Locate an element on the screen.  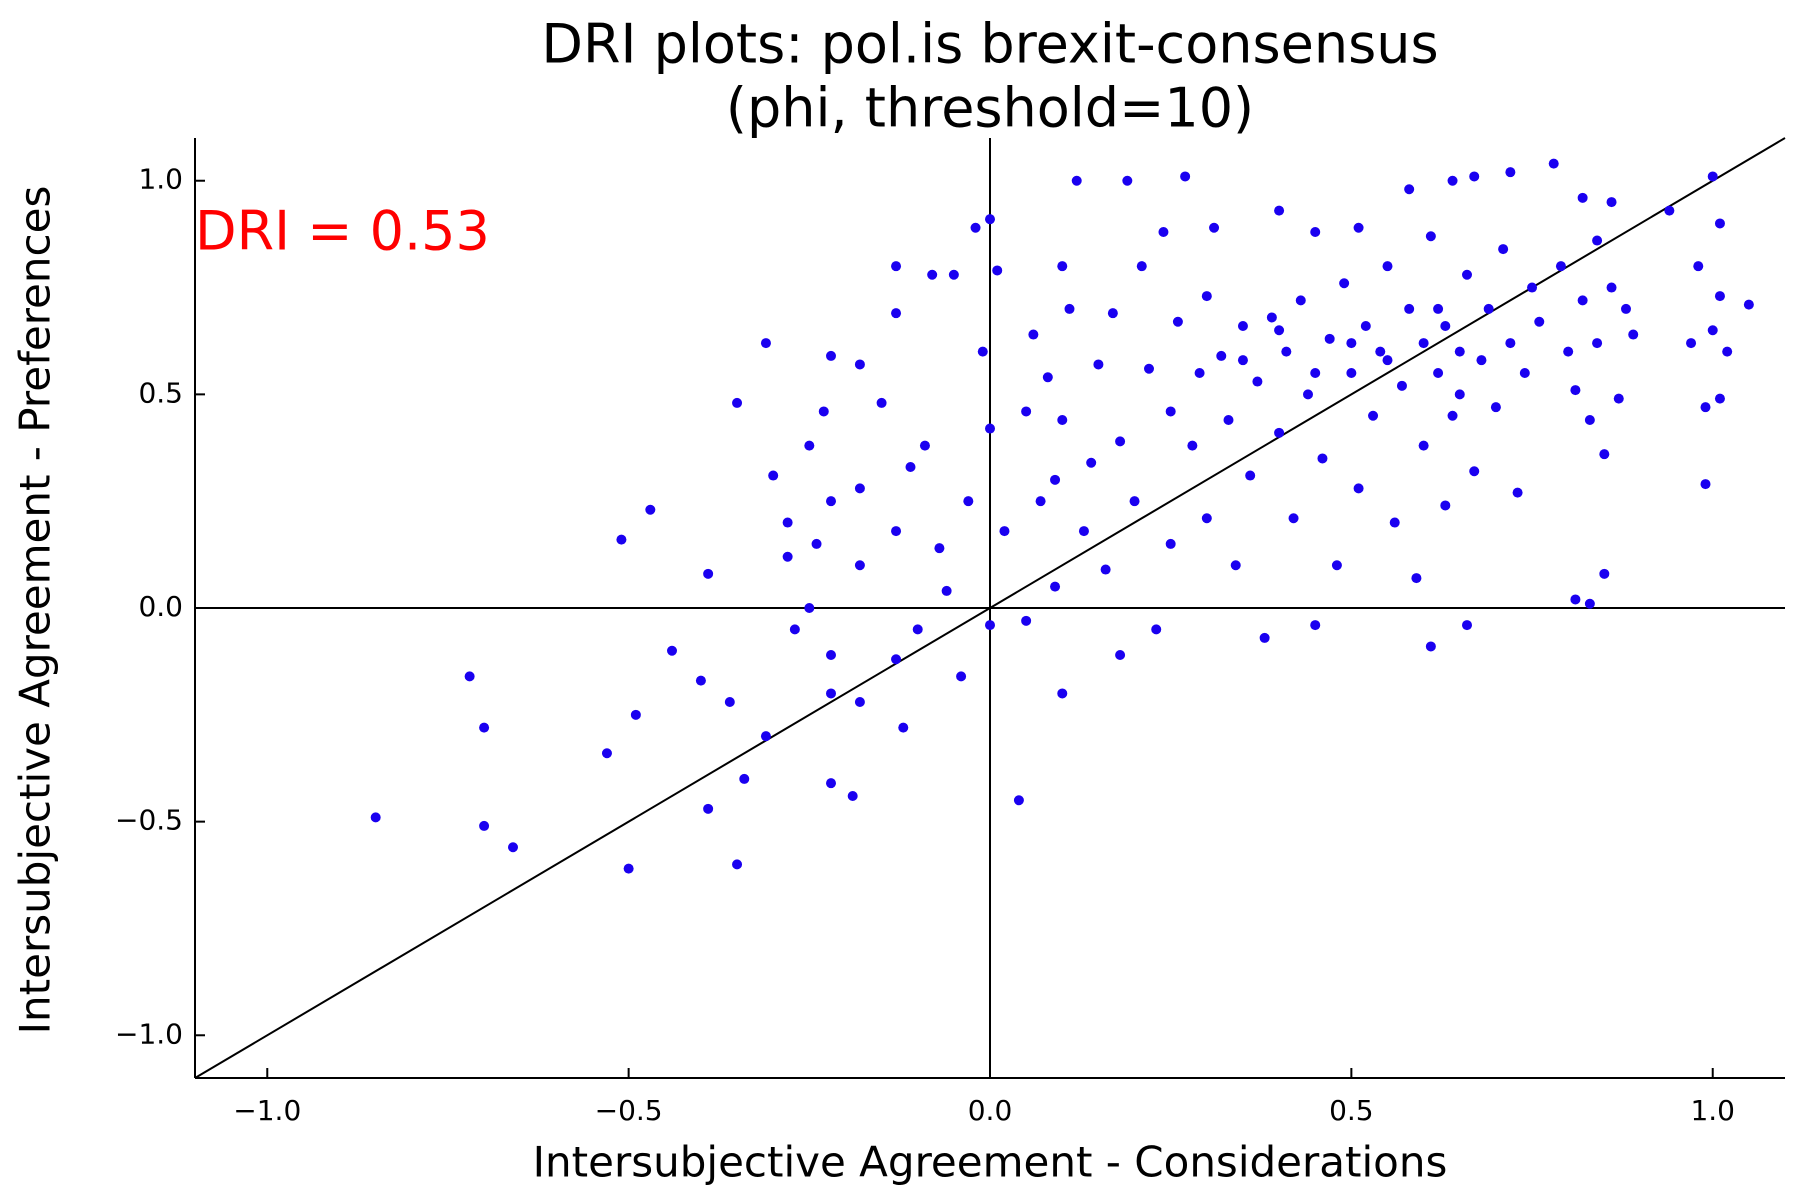
chart-title: DRI plots: pol.is brexit-consensus is located at coordinates (989, 44).